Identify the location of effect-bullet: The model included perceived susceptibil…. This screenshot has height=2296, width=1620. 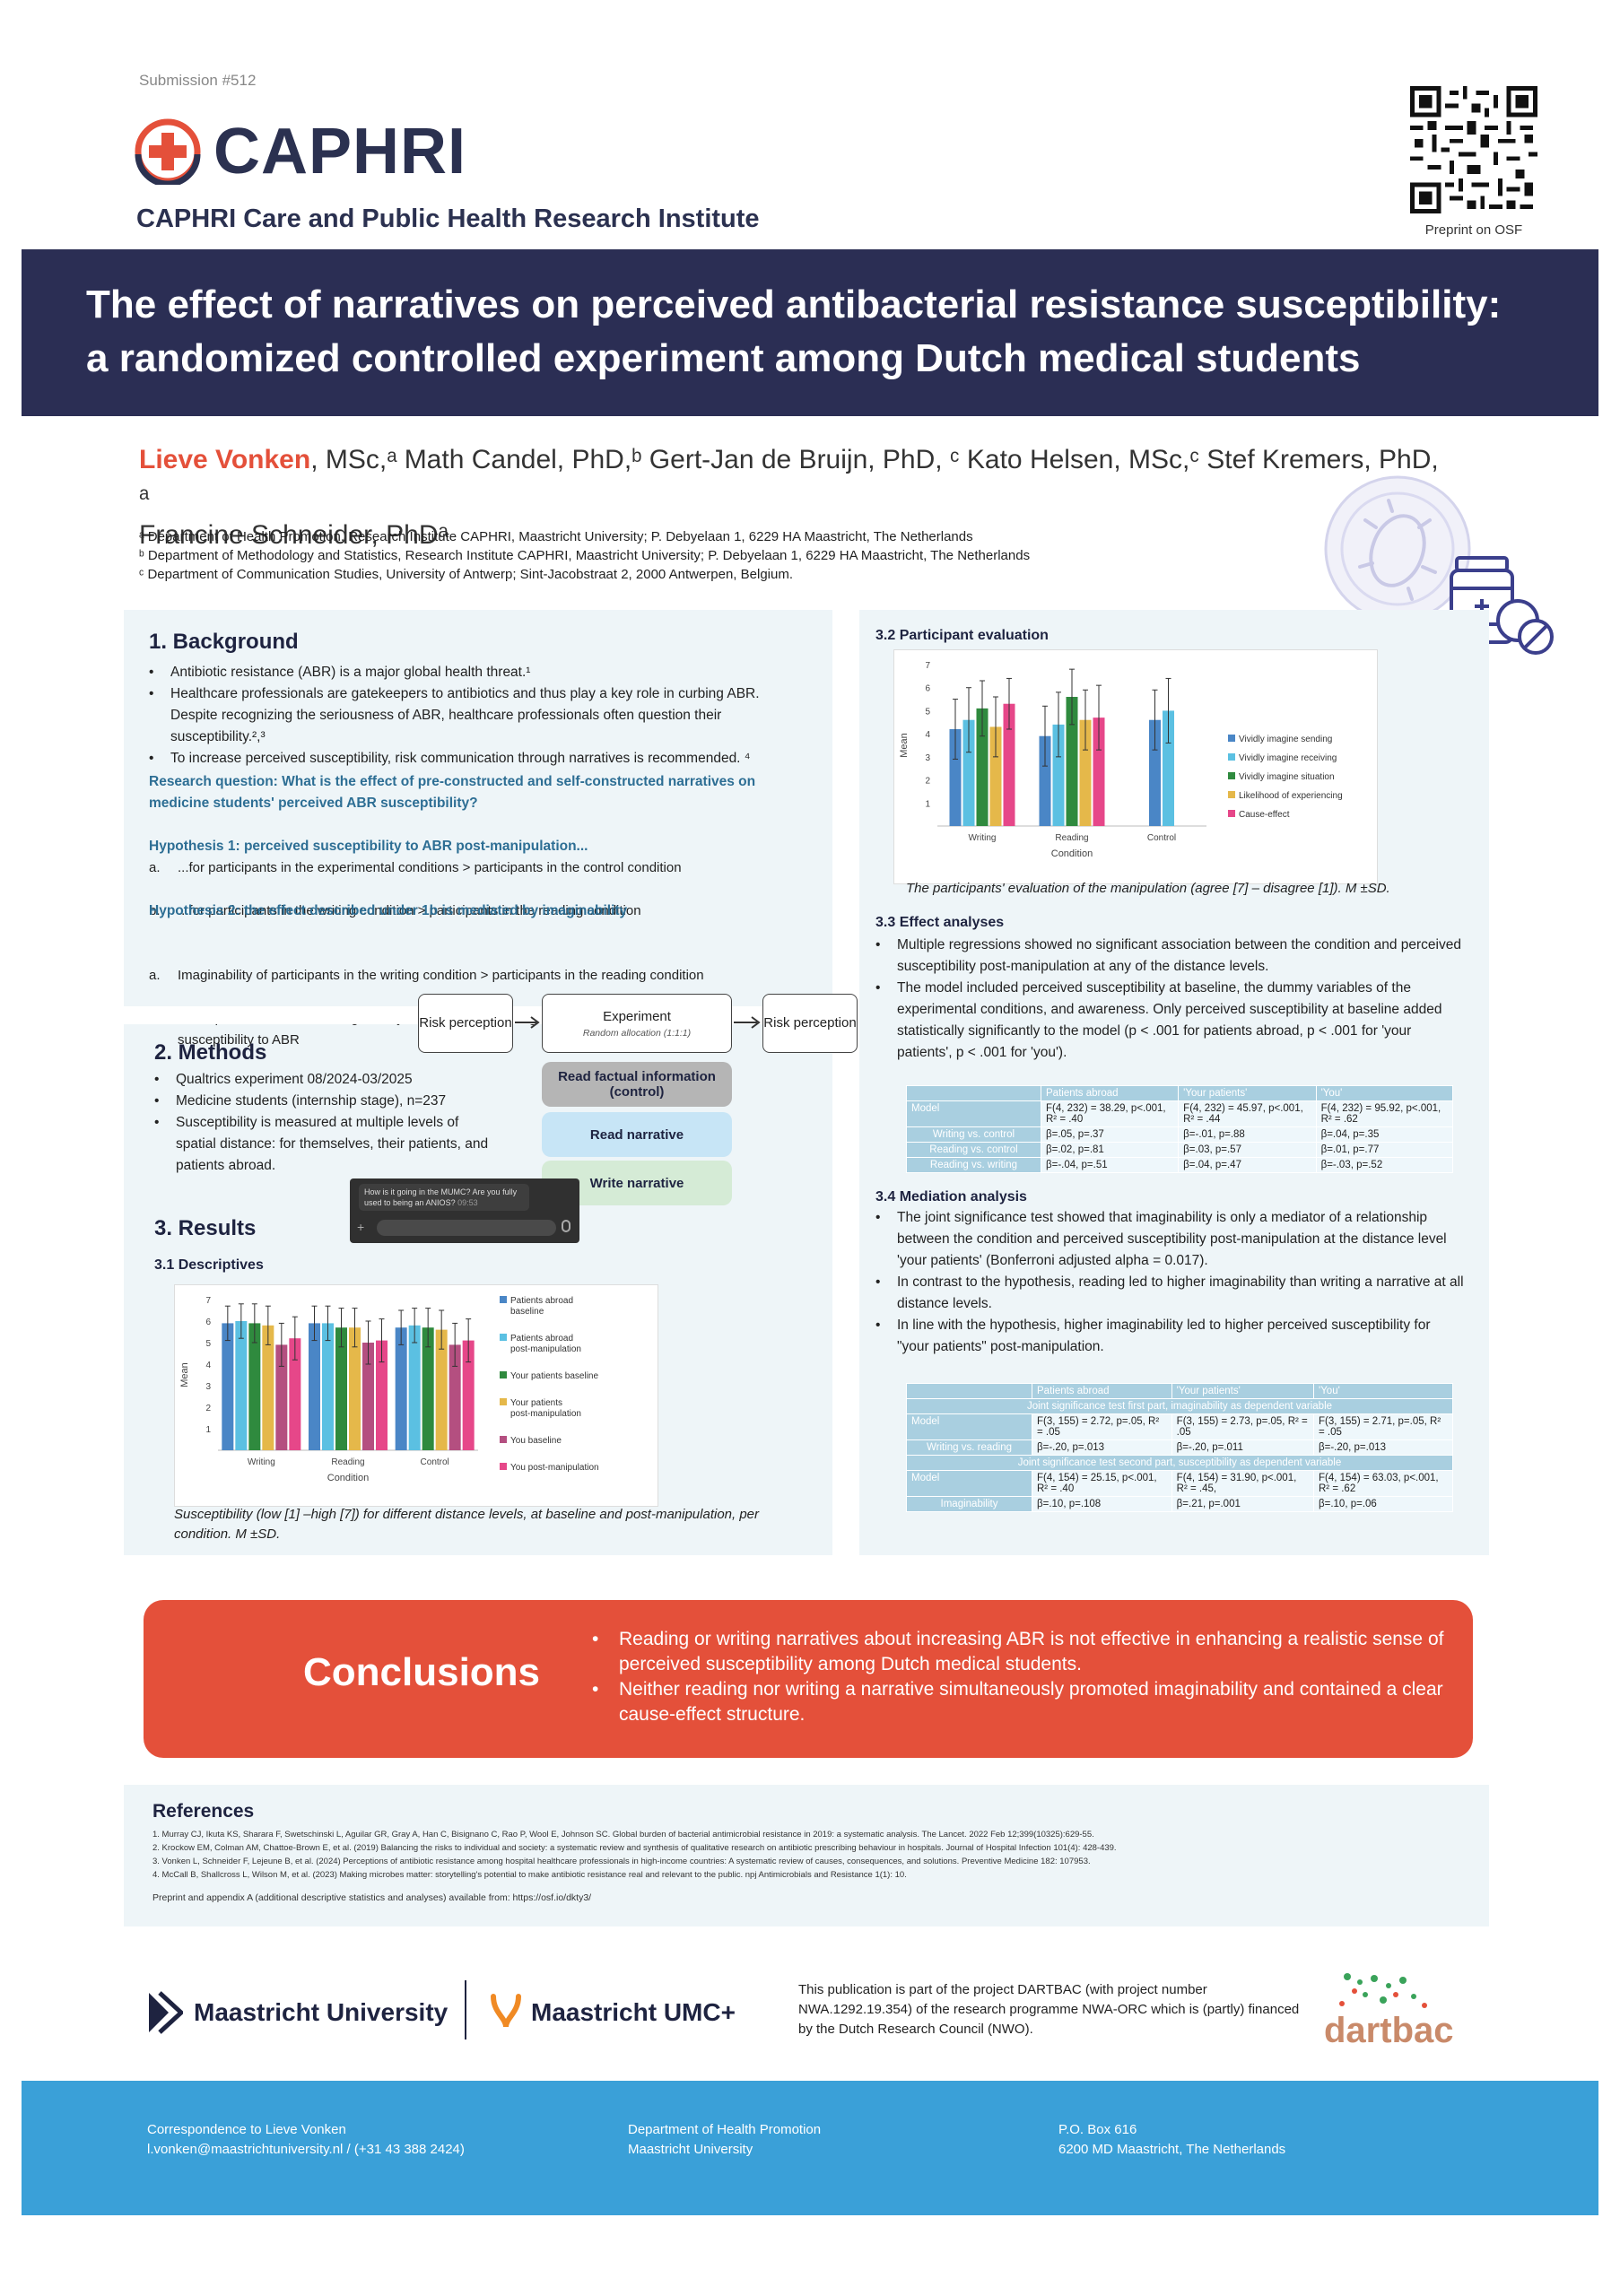
(1170, 1021).